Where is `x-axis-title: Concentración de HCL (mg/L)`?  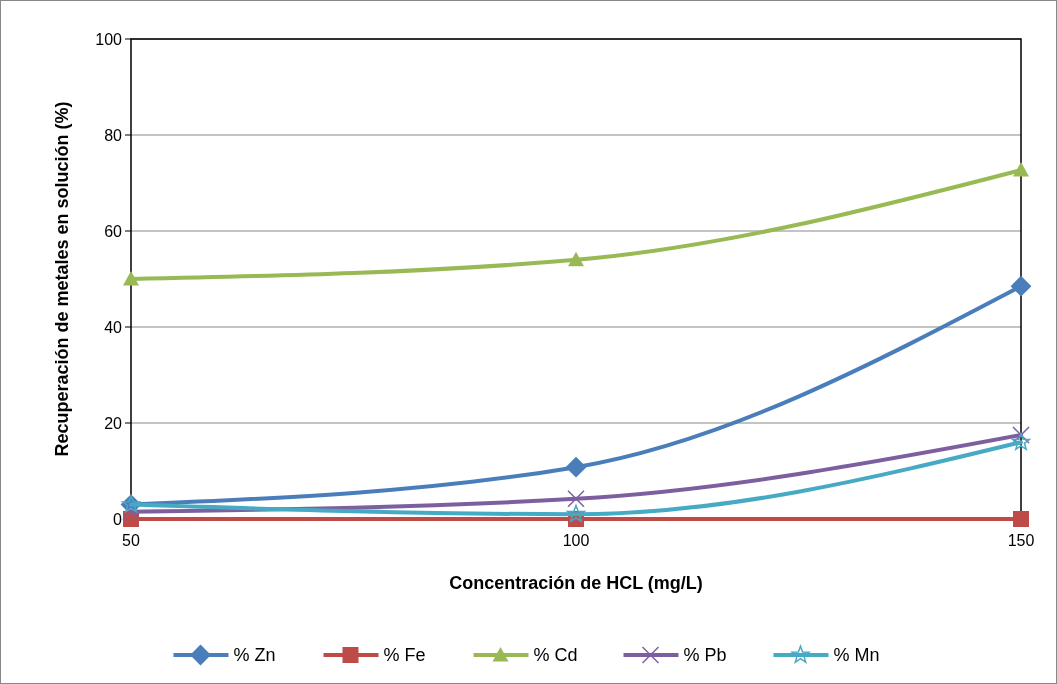 x-axis-title: Concentración de HCL (mg/L) is located at coordinates (576, 583).